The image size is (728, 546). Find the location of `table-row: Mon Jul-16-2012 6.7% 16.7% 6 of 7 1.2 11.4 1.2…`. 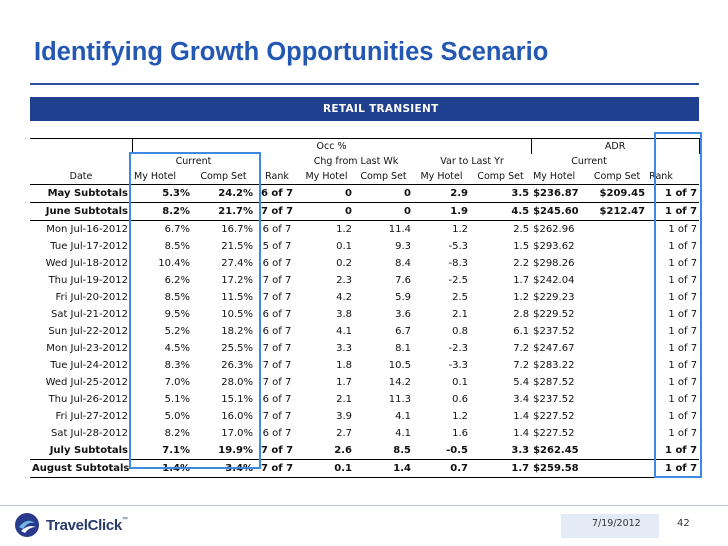

table-row: Mon Jul-16-2012 6.7% 16.7% 6 of 7 1.2 11.4 1.2… is located at coordinates (364, 230).